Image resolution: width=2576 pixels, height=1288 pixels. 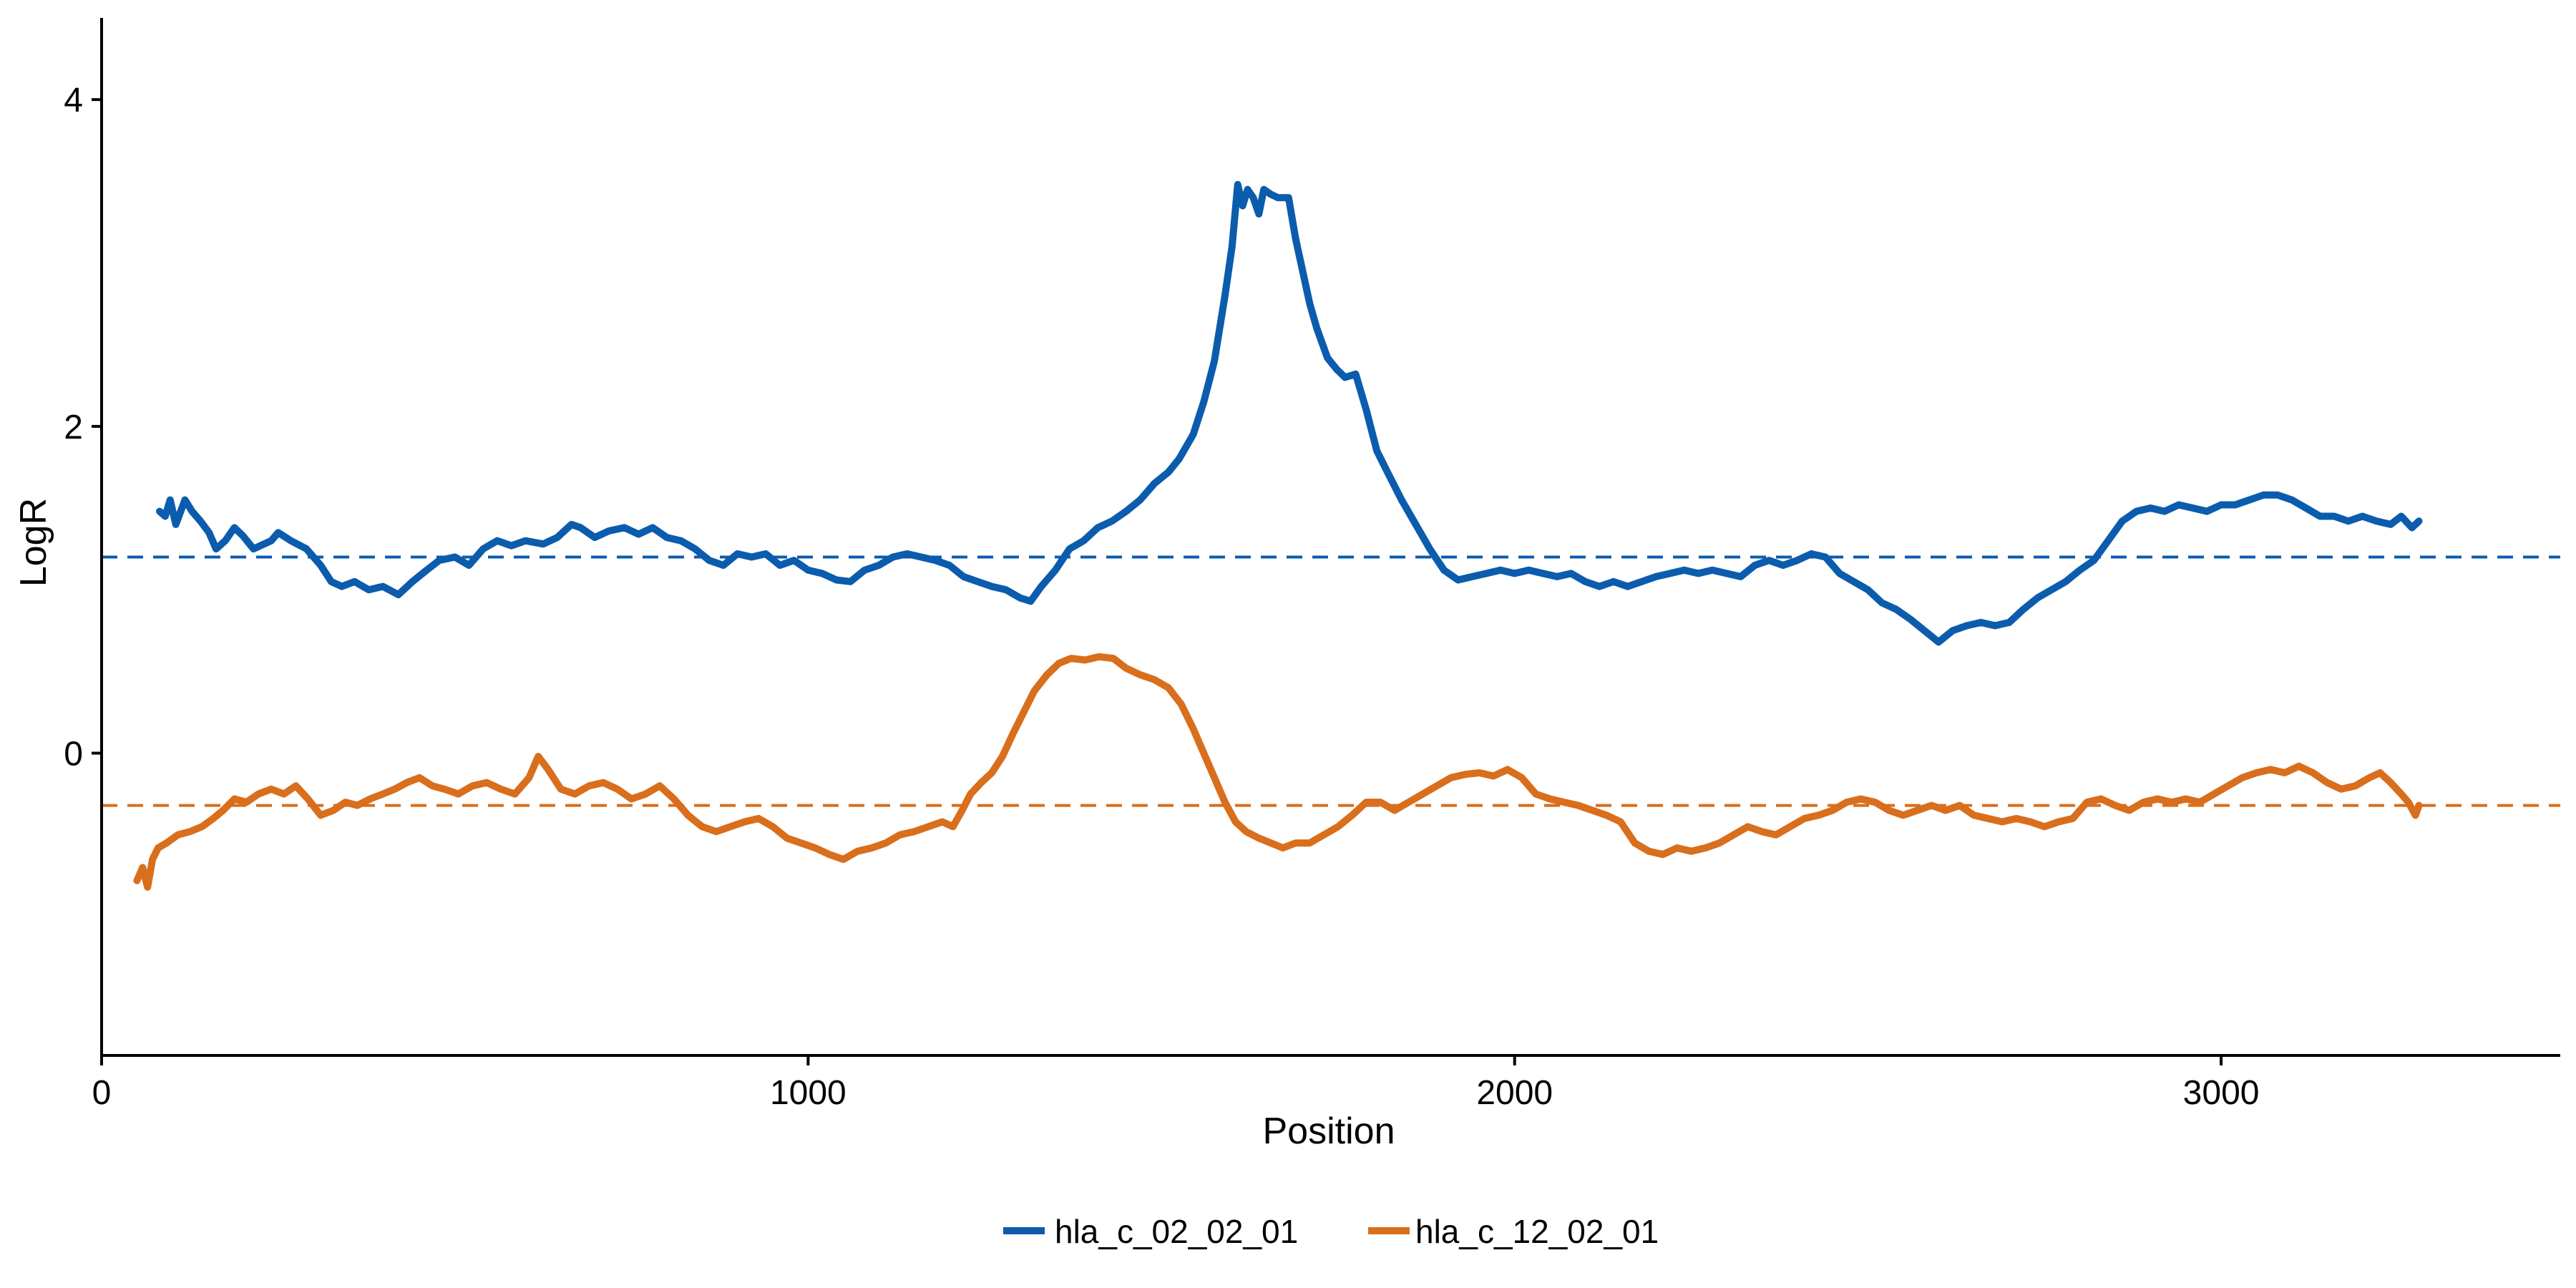 I want to click on x-tick-label: 3000, so click(x=2221, y=1093).